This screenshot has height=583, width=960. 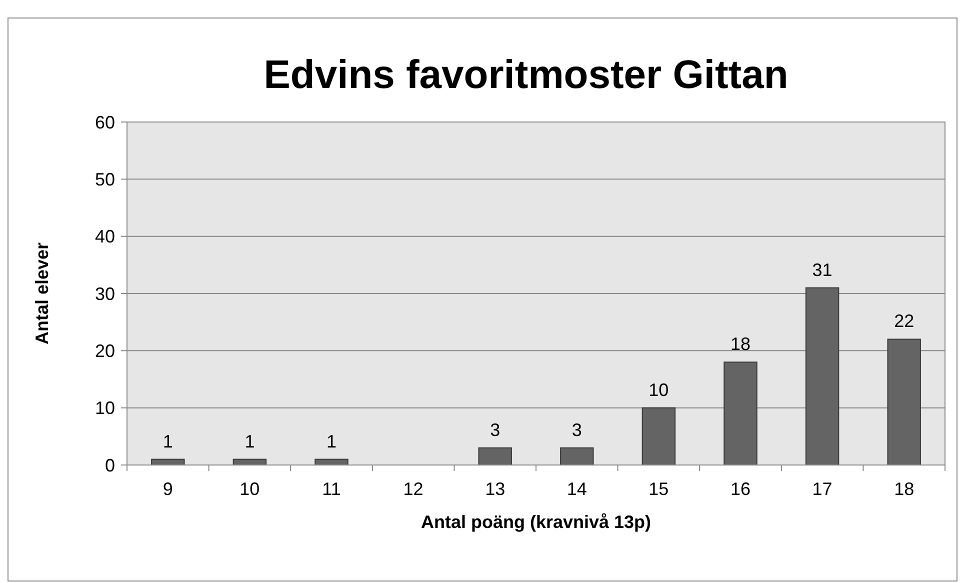 What do you see at coordinates (42, 293) in the screenshot?
I see `y-axis-title: Antal elever` at bounding box center [42, 293].